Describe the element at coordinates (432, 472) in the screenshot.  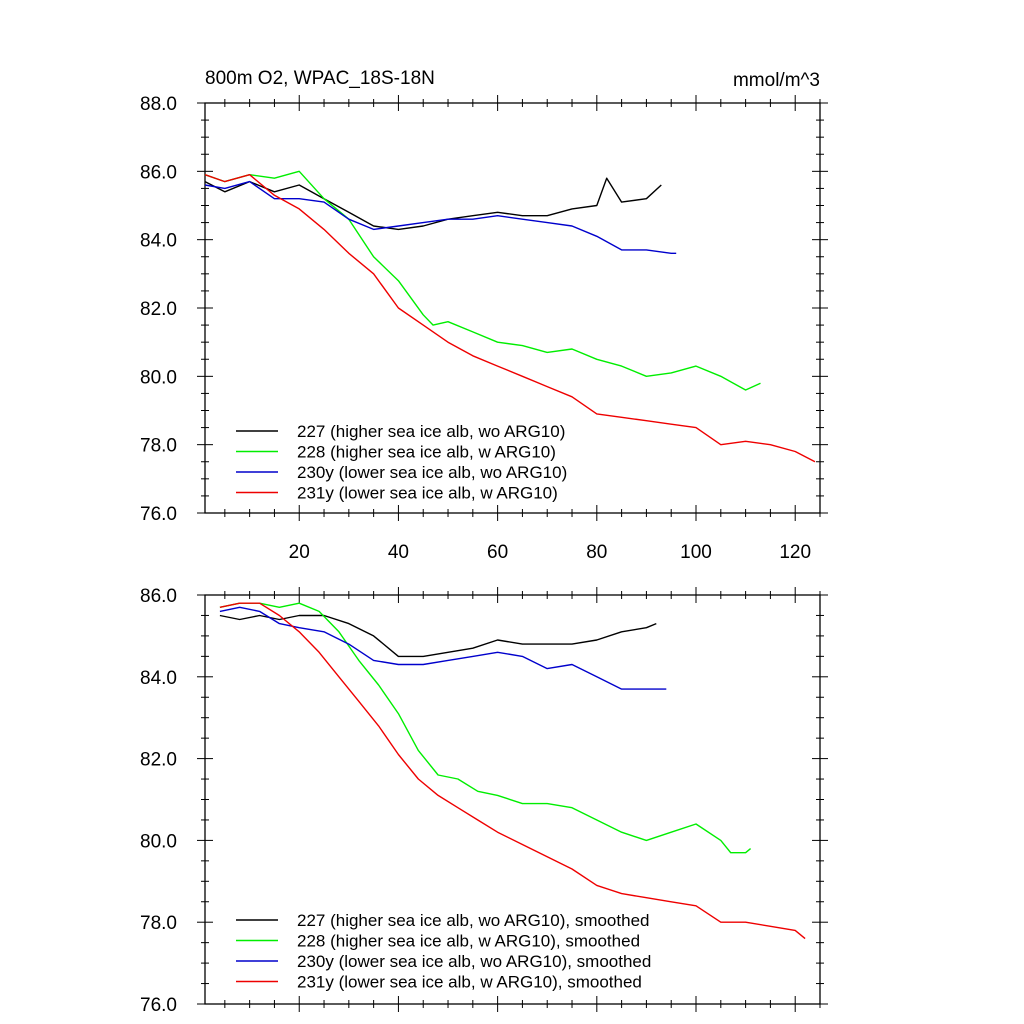
I see `legend-label: 230y (lower sea ice alb, wo ARG10)` at that location.